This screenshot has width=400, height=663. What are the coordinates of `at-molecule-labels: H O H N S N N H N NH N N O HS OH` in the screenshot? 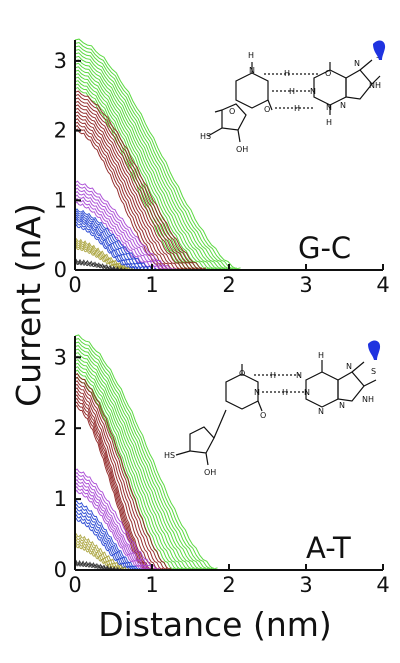 It's located at (270, 414).